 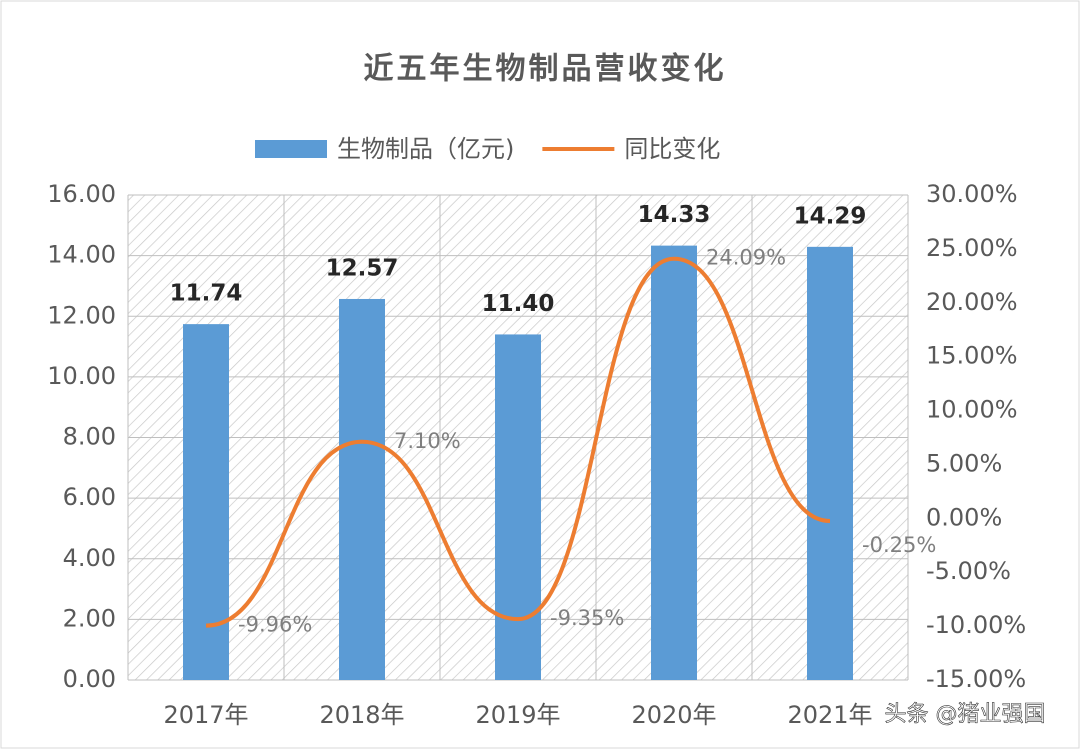 What do you see at coordinates (89, 497) in the screenshot?
I see `y-tick-label: 6.00` at bounding box center [89, 497].